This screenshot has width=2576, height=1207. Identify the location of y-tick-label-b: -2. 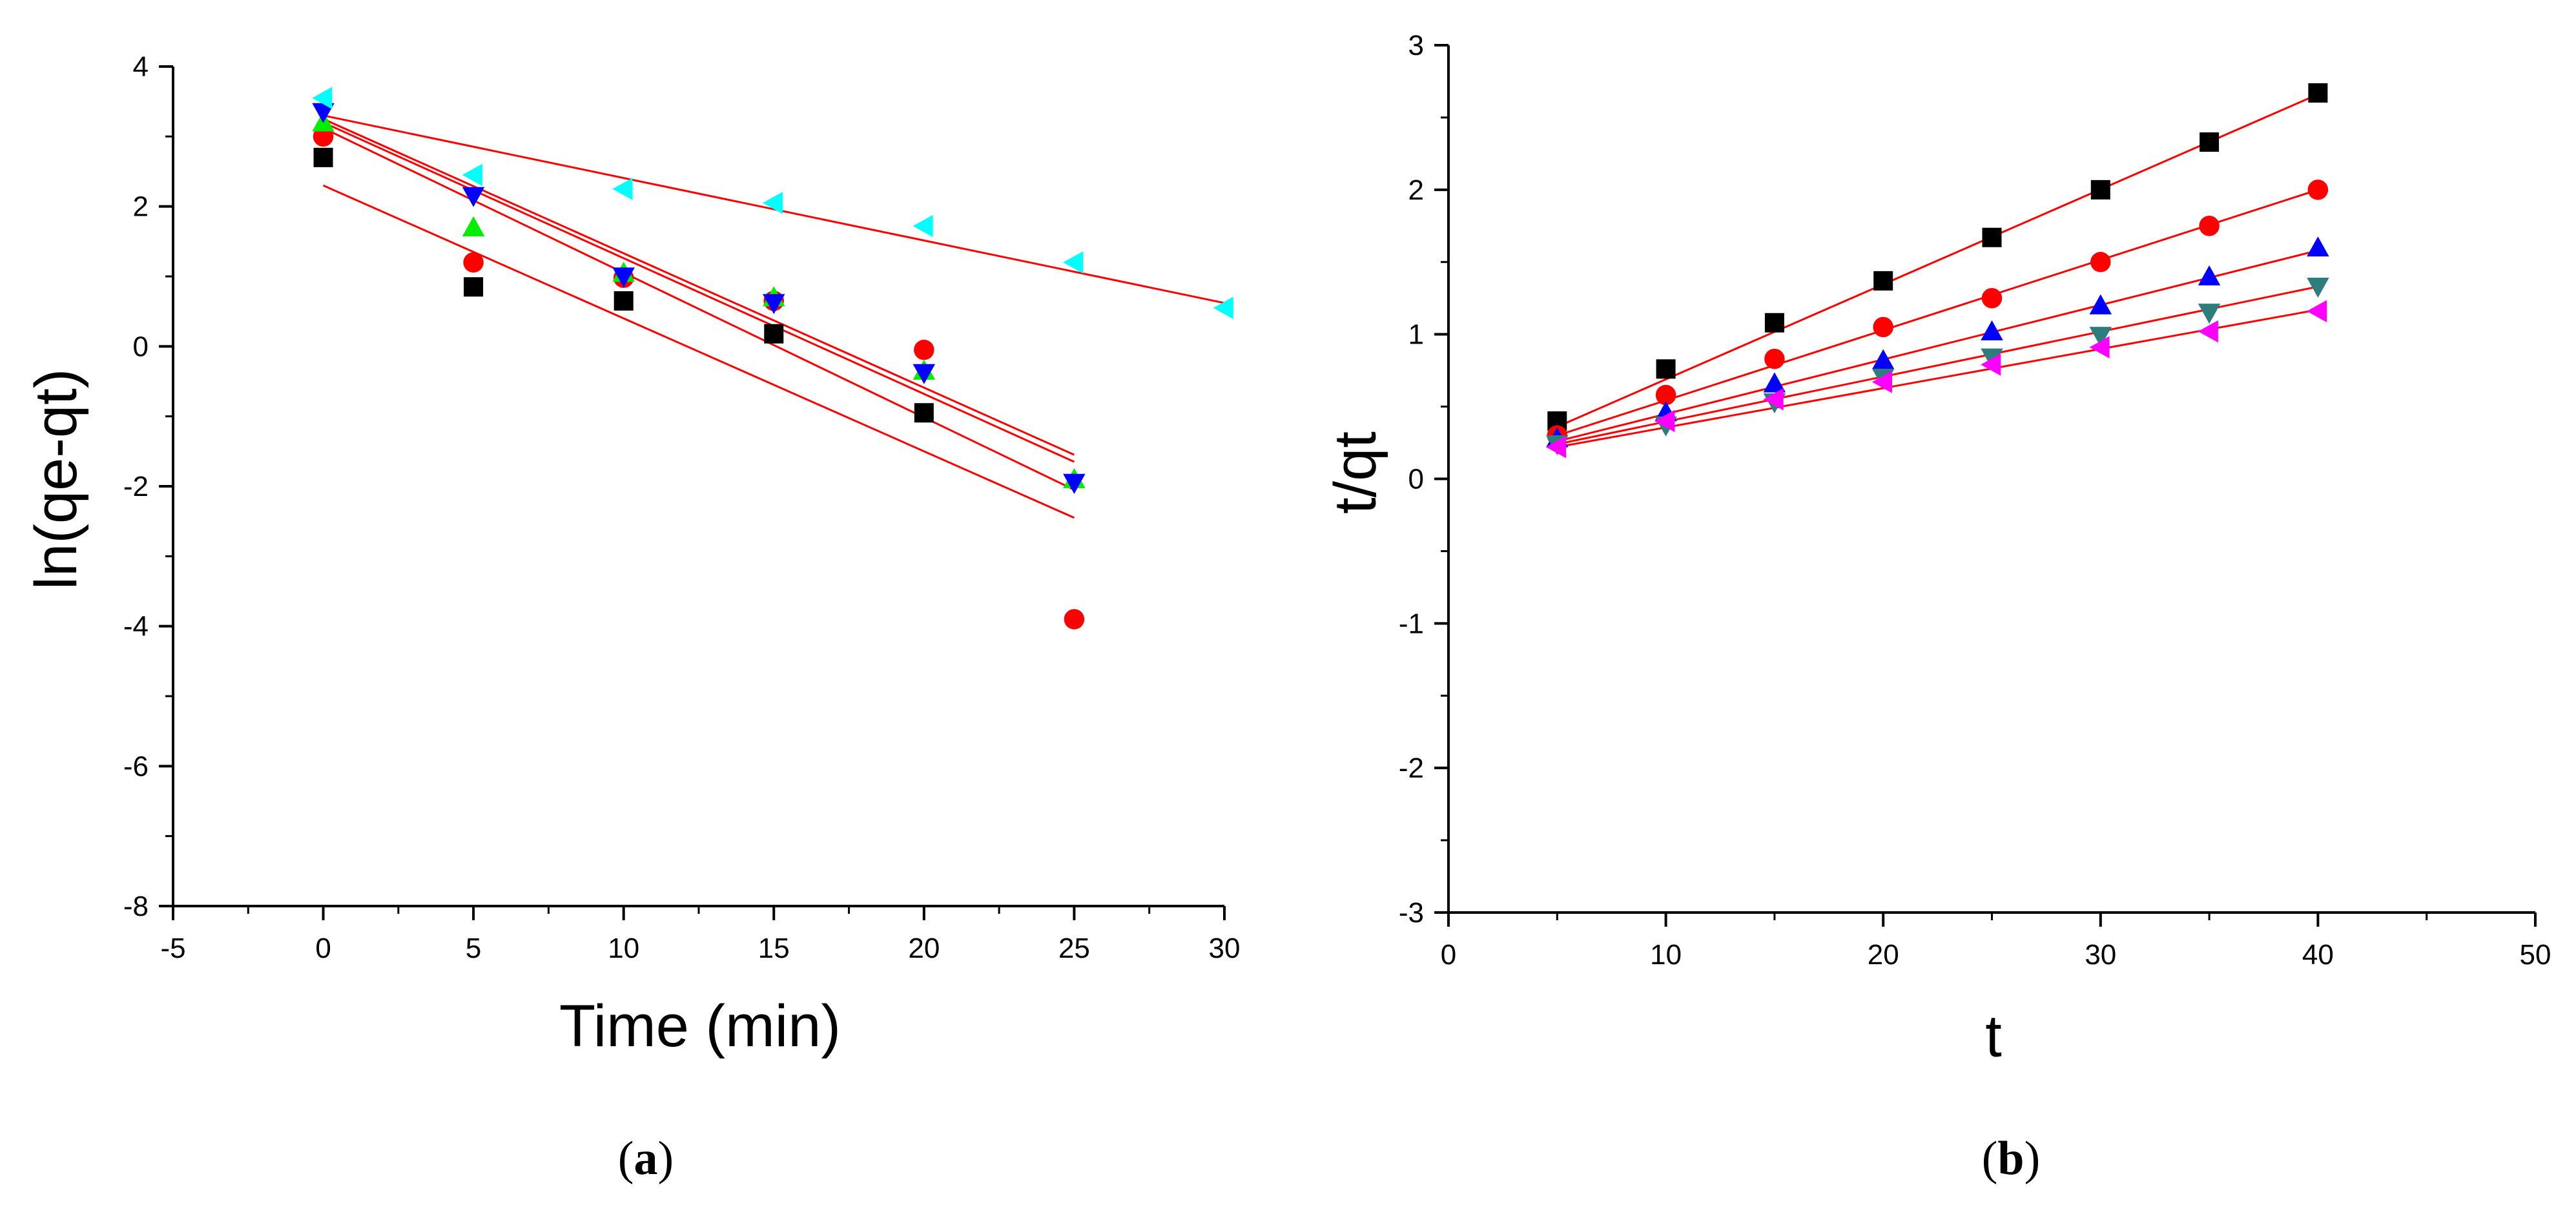
(1411, 768).